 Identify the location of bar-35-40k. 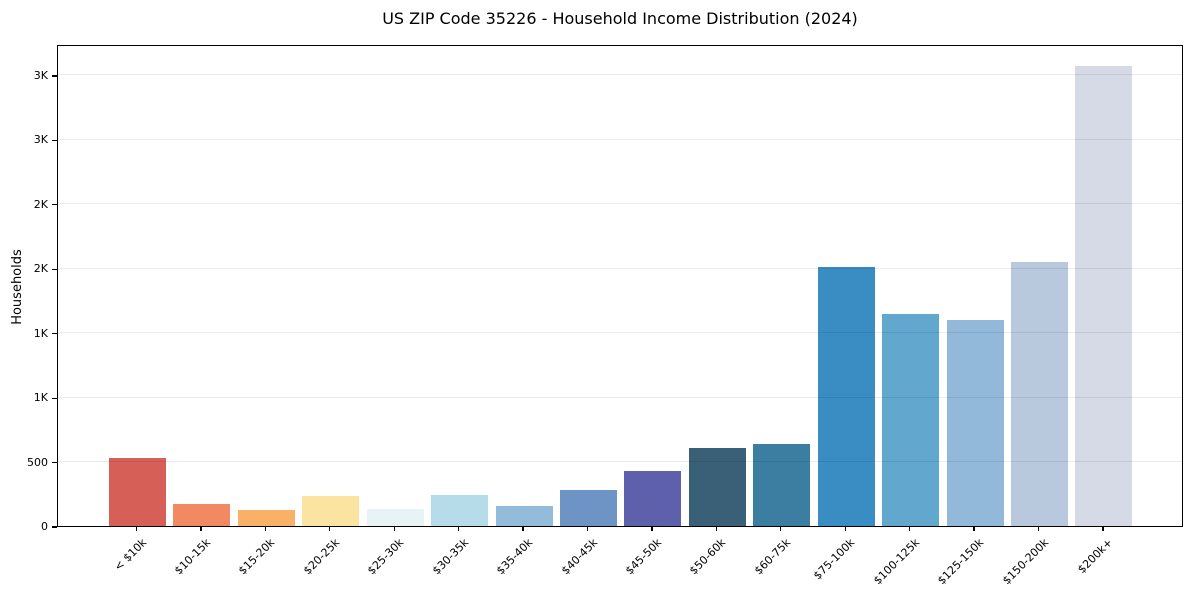
(524, 516).